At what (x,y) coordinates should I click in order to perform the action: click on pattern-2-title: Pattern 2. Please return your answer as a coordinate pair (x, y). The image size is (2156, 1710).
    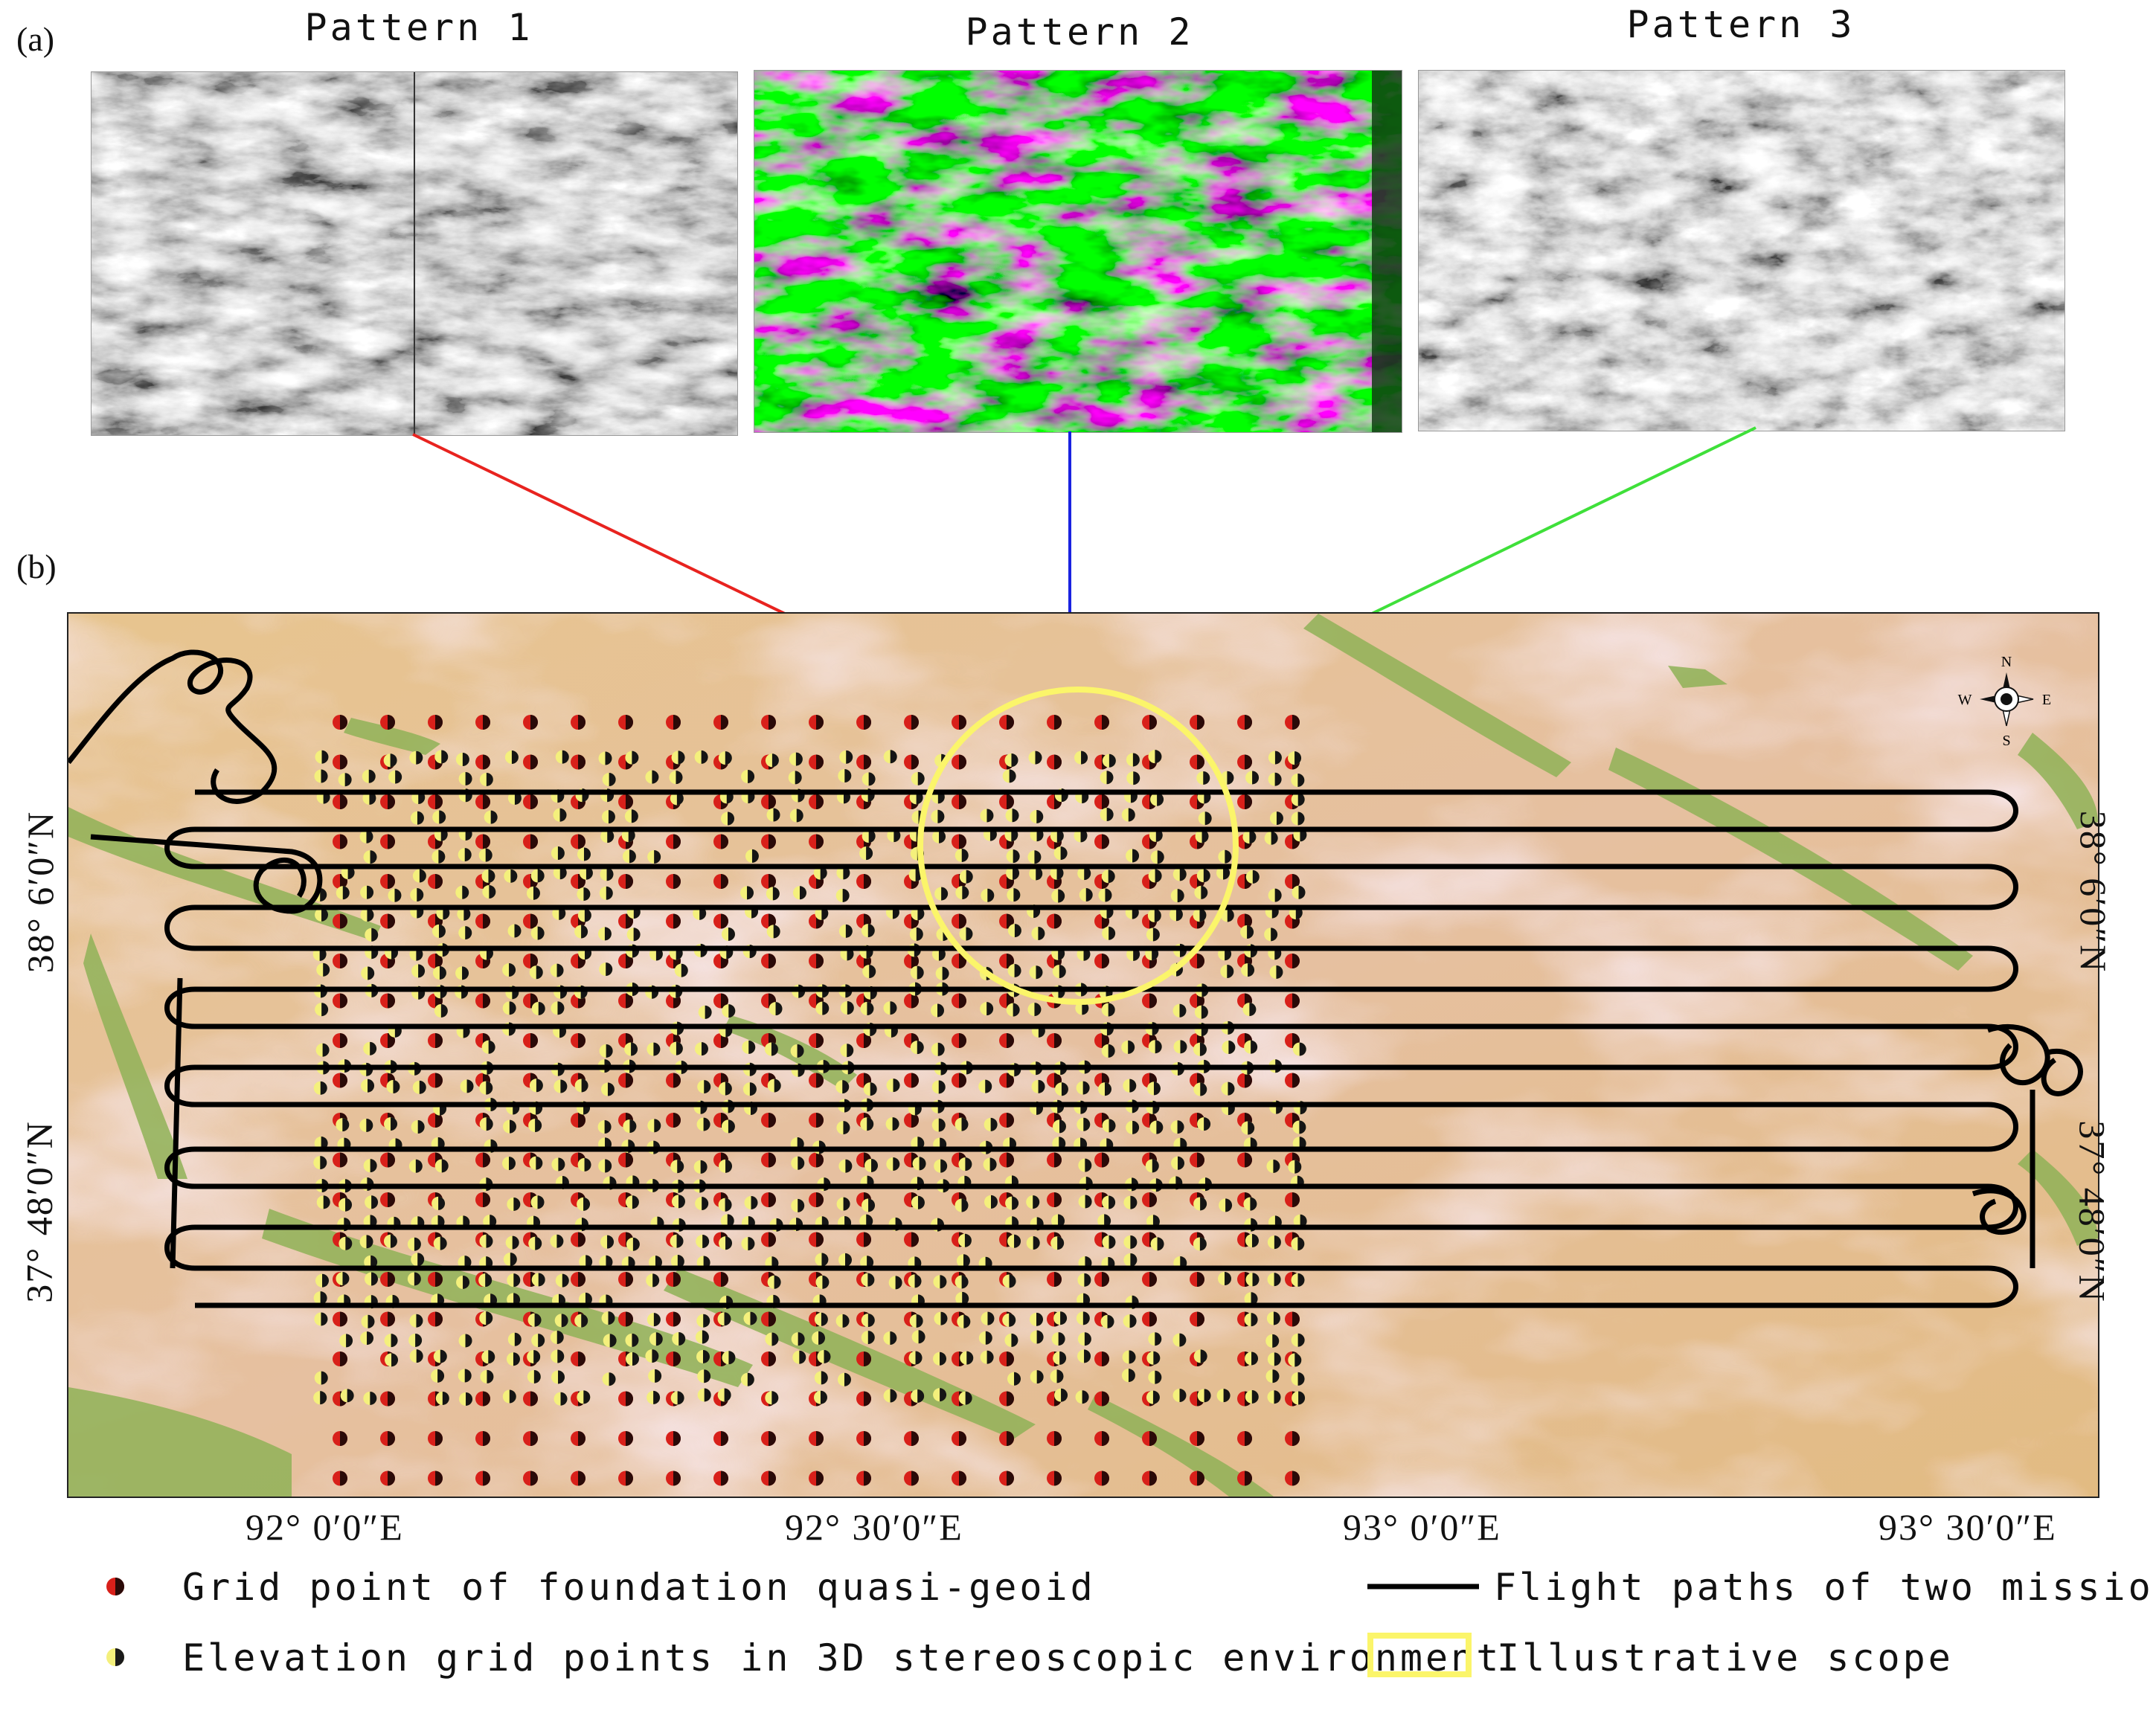
    Looking at the image, I should click on (1079, 32).